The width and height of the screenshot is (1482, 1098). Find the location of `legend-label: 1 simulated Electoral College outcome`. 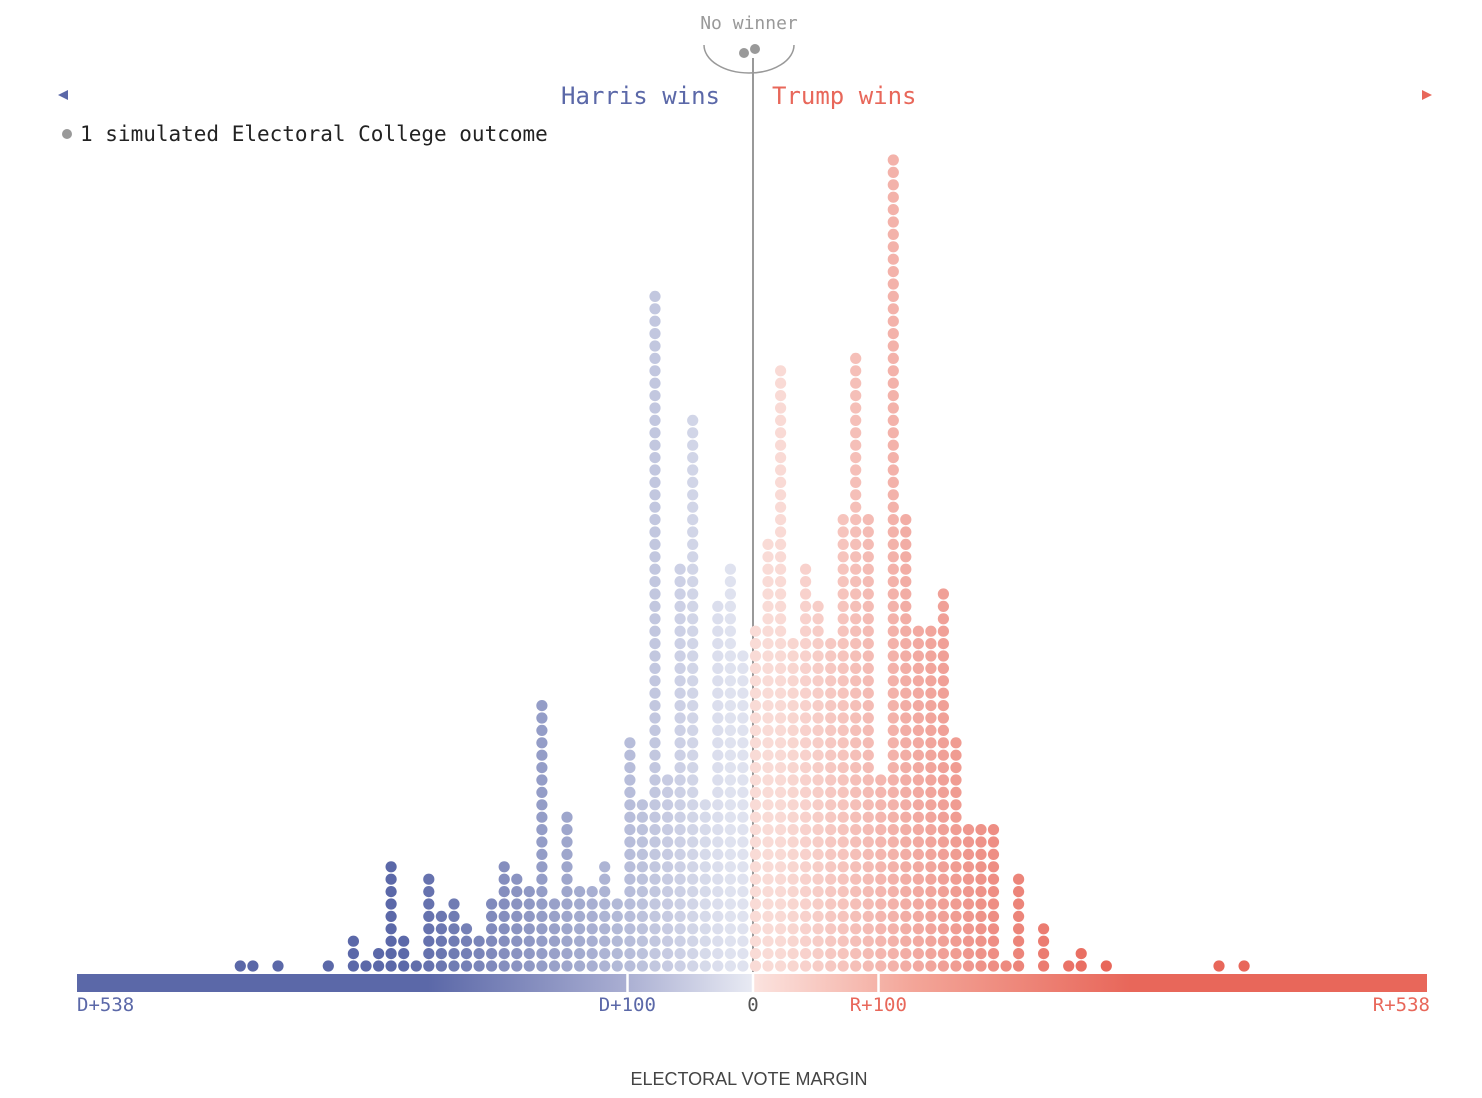

legend-label: 1 simulated Electoral College outcome is located at coordinates (314, 134).